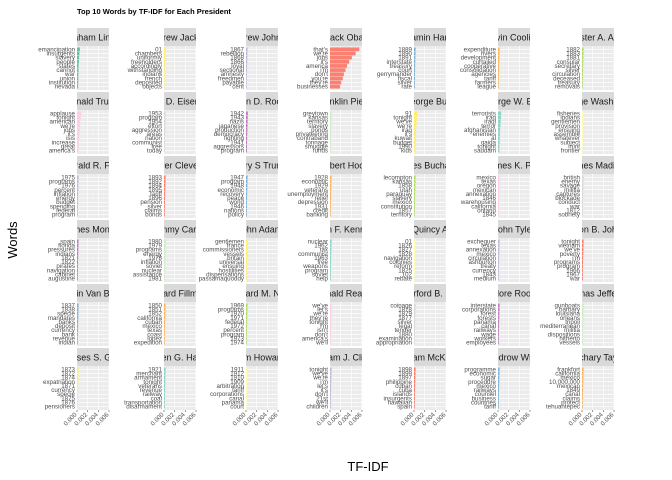 The height and width of the screenshot is (480, 672). Describe the element at coordinates (155, 113) in the screenshot. I see `word-tick-label: 1953` at that location.